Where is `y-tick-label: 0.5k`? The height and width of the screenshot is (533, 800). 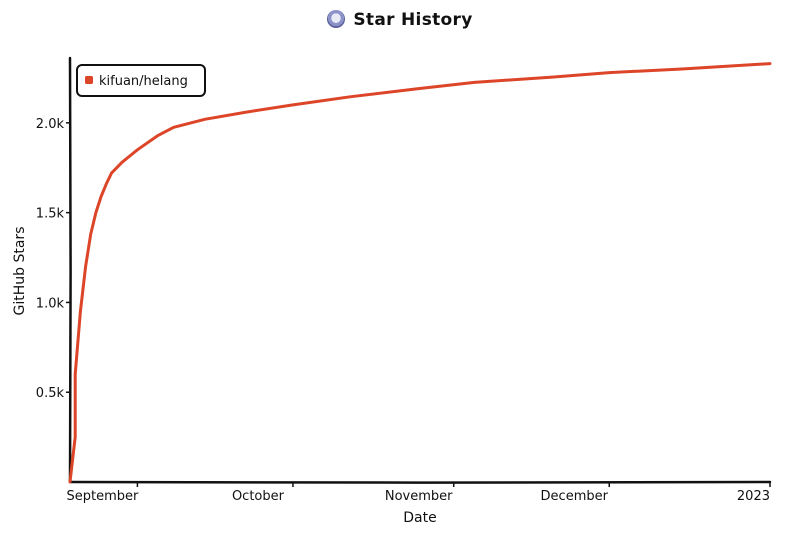
y-tick-label: 0.5k is located at coordinates (50, 393).